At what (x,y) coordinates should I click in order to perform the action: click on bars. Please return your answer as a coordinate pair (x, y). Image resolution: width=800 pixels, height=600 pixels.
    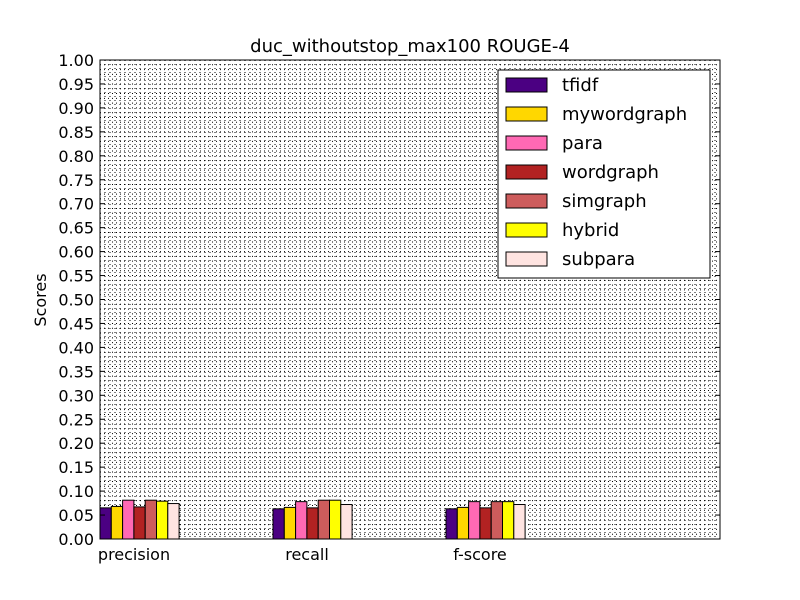
    Looking at the image, I should click on (312, 519).